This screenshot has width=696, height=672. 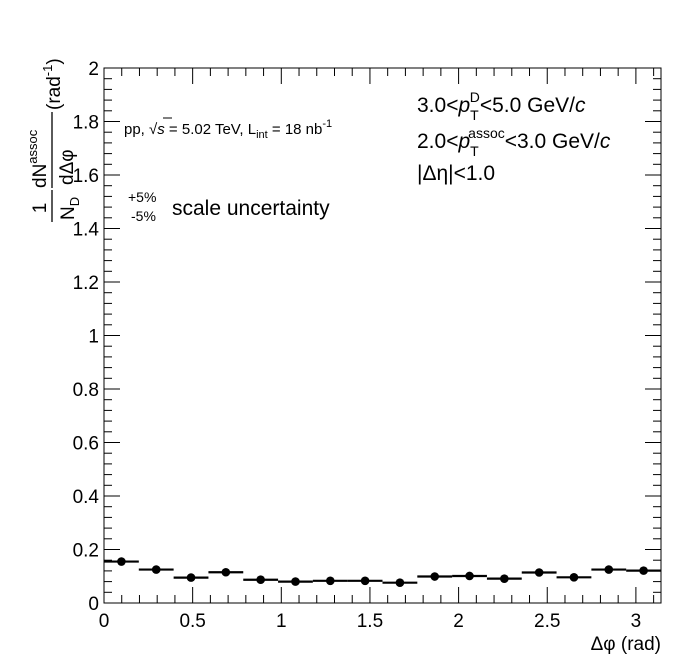 I want to click on x-tick-label: 0, so click(x=104, y=621).